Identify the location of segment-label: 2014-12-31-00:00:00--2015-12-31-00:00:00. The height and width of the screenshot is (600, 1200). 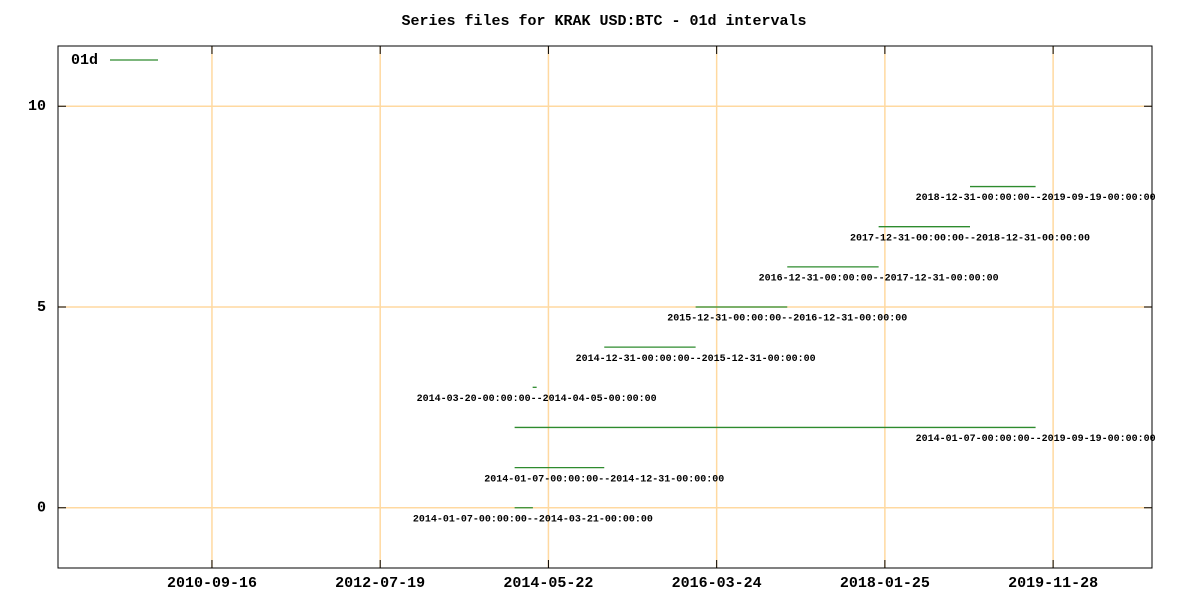
(696, 359).